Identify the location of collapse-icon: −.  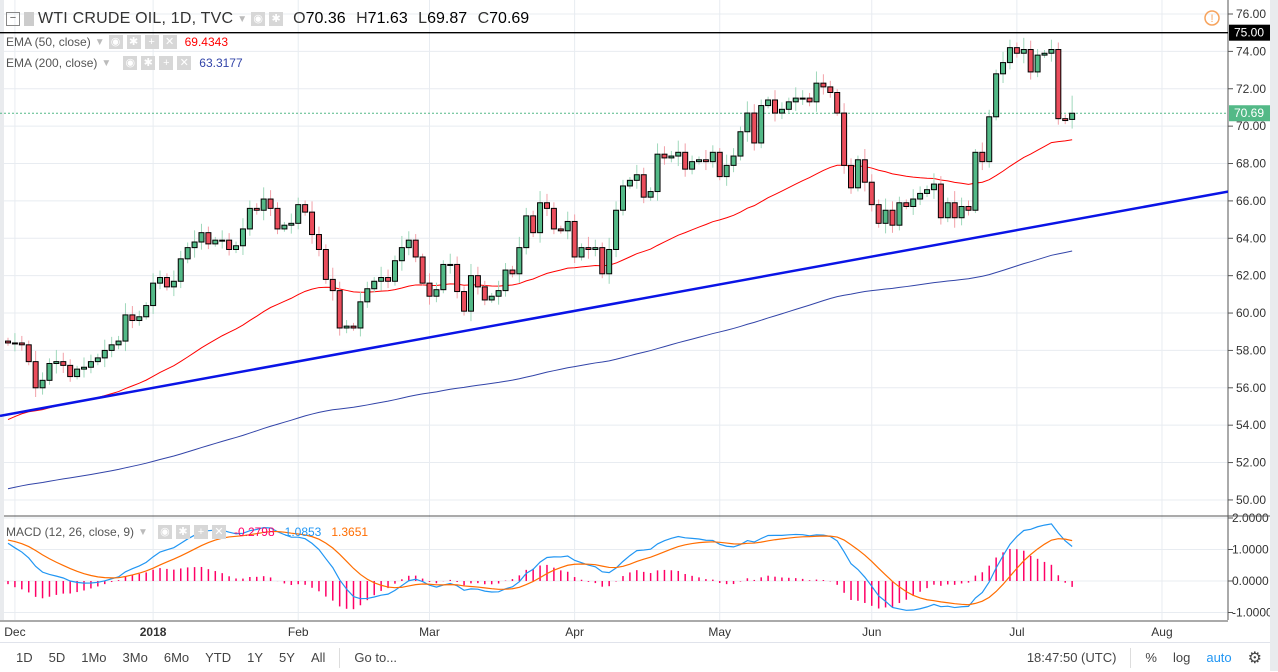
(13, 19).